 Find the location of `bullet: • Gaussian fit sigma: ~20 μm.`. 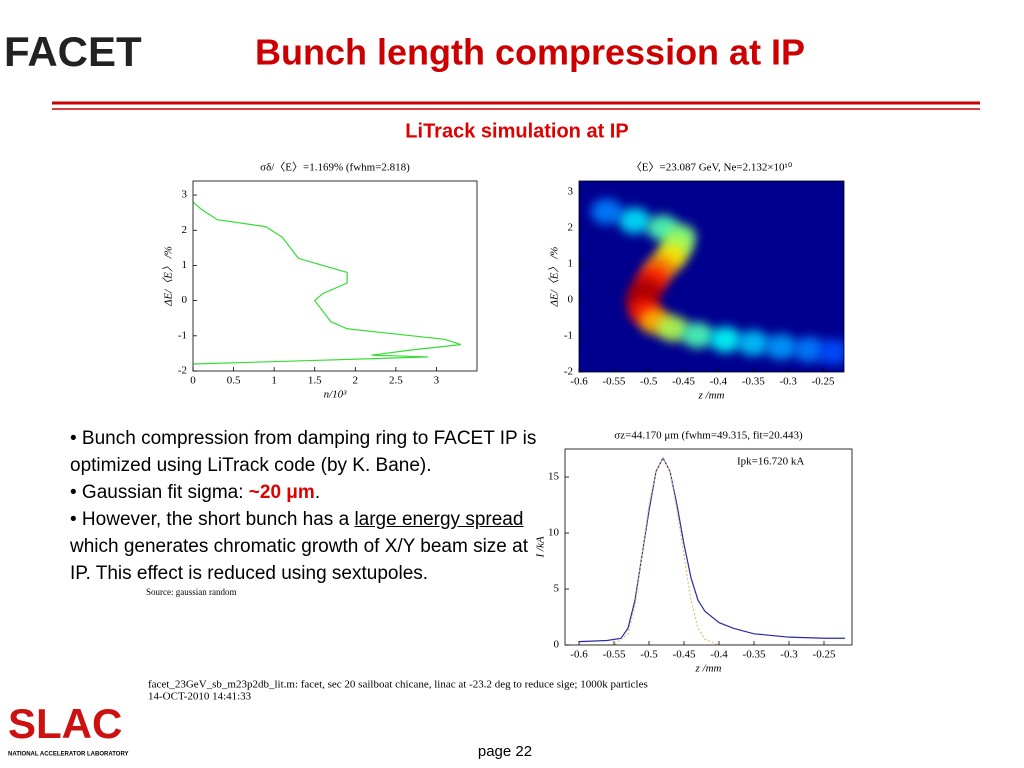

bullet: • Gaussian fit sigma: ~20 μm. is located at coordinates (304, 492).